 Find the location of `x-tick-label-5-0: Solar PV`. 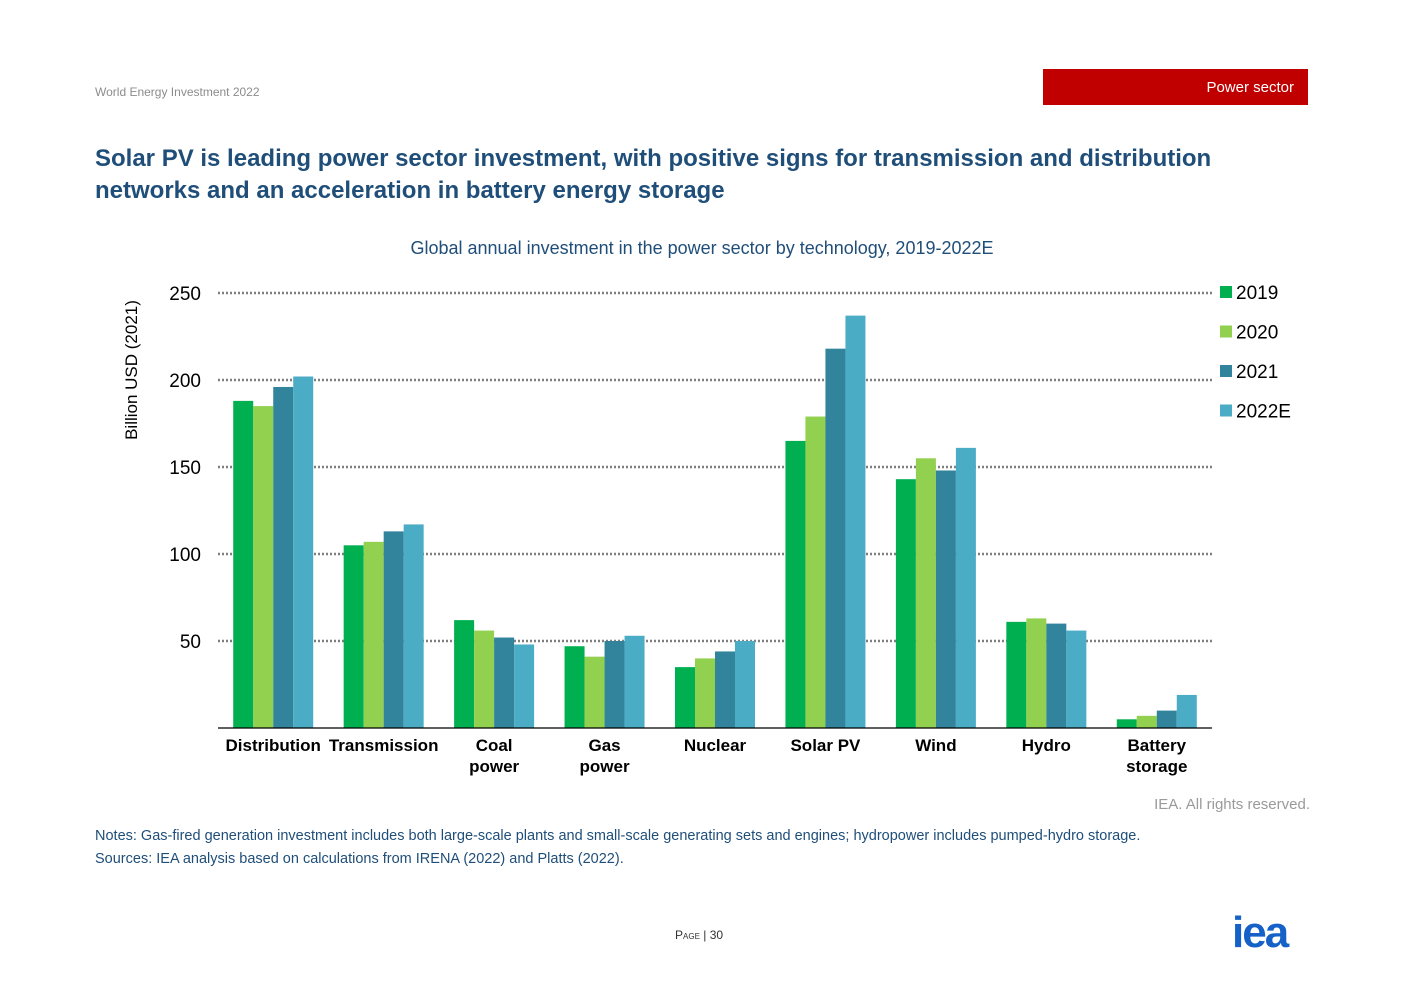

x-tick-label-5-0: Solar PV is located at coordinates (825, 745).